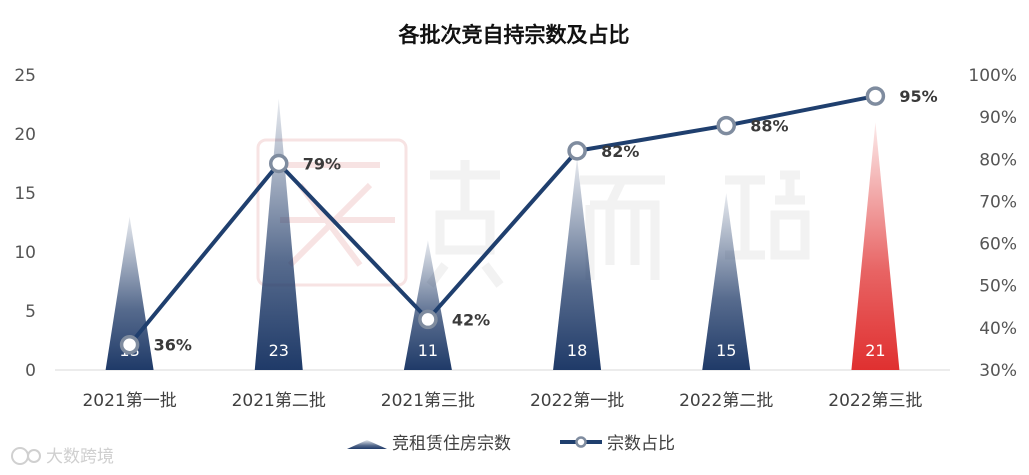  Describe the element at coordinates (581, 442) in the screenshot. I see `legend-line-marker` at that location.